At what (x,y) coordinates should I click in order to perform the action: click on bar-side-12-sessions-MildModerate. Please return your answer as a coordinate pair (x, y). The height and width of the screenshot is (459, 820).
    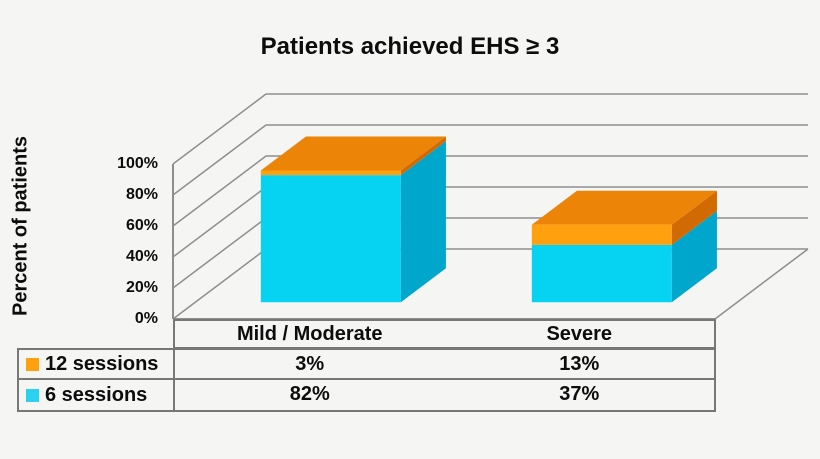
    Looking at the image, I should click on (423, 156).